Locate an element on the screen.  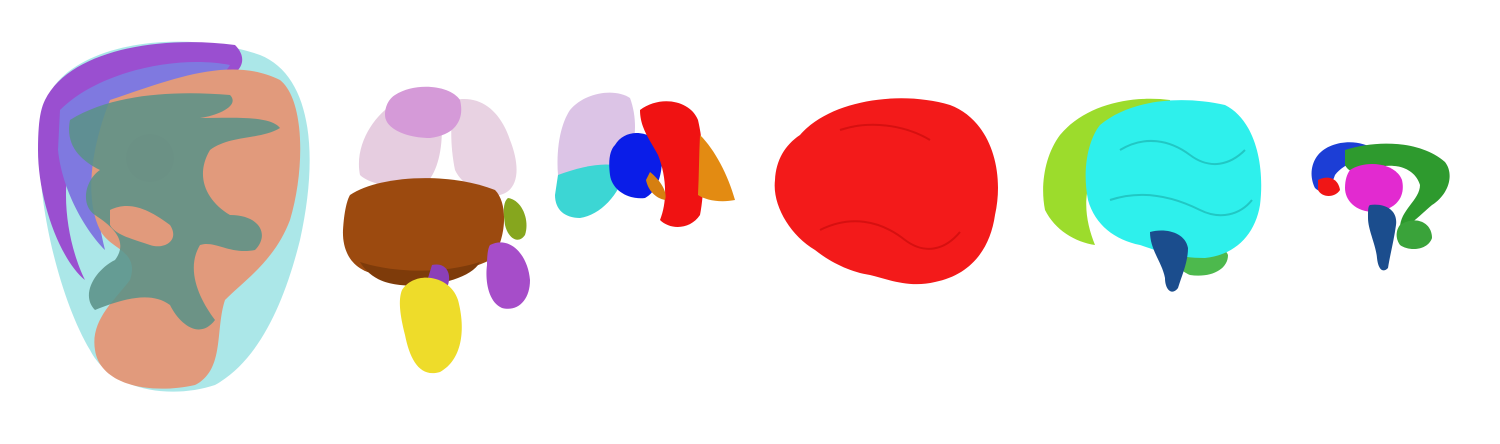
brain-surface is located at coordinates (886, 191).